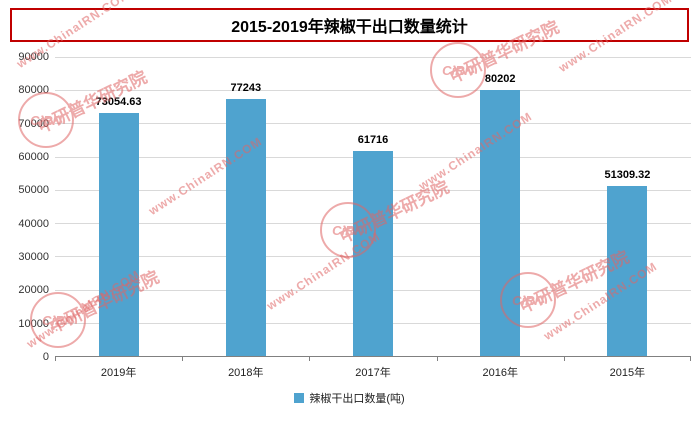  I want to click on legend: 辣椒干出口数量(吨), so click(349, 398).